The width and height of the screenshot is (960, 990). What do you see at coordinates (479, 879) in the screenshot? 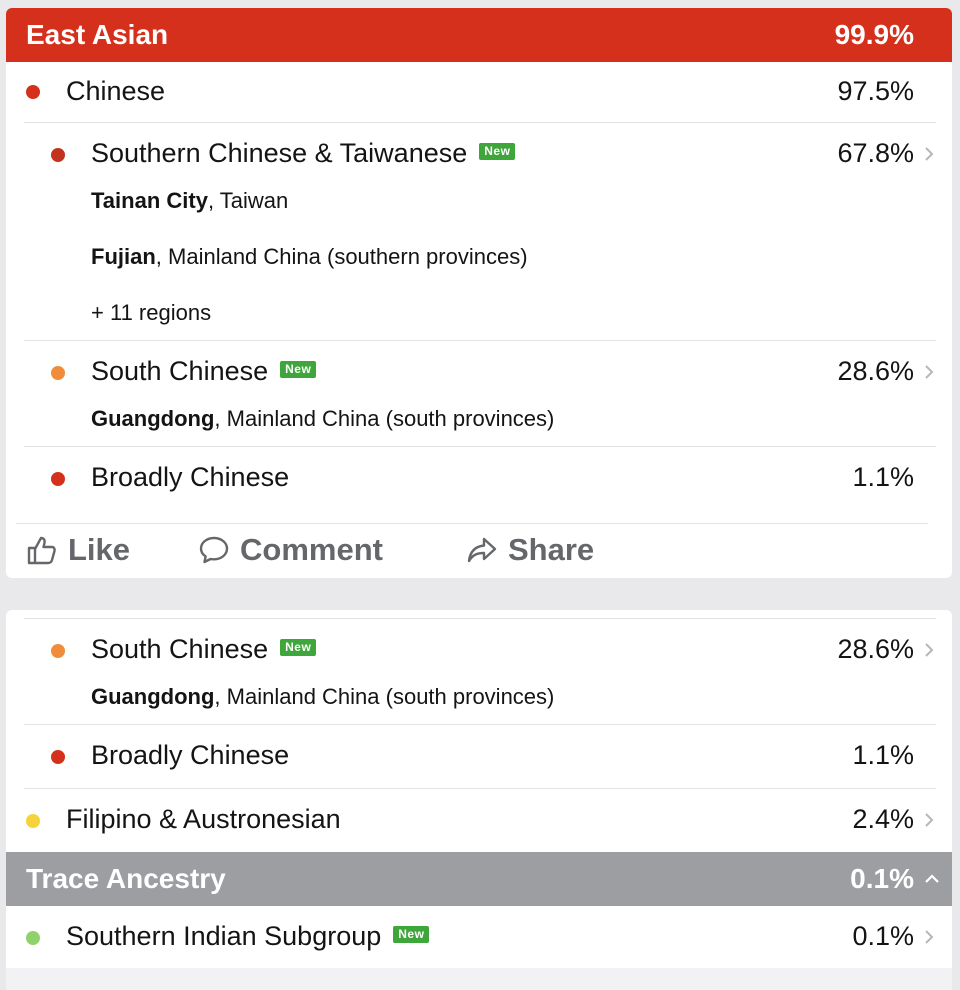
I see `trace-ancestry-header: Trace Ancestry 0.1%` at bounding box center [479, 879].